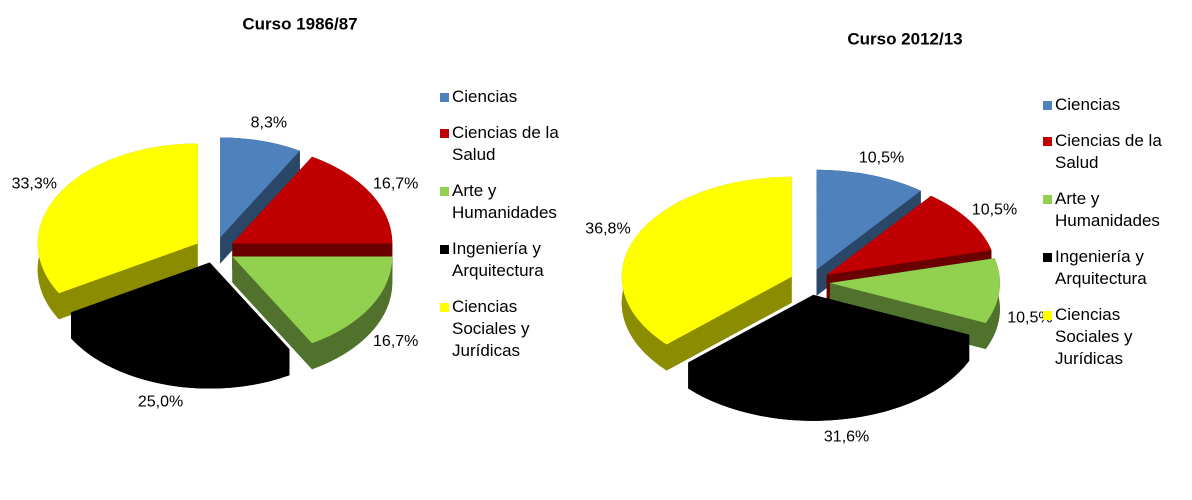  What do you see at coordinates (160, 402) in the screenshot?
I see `data-label: 25,0%` at bounding box center [160, 402].